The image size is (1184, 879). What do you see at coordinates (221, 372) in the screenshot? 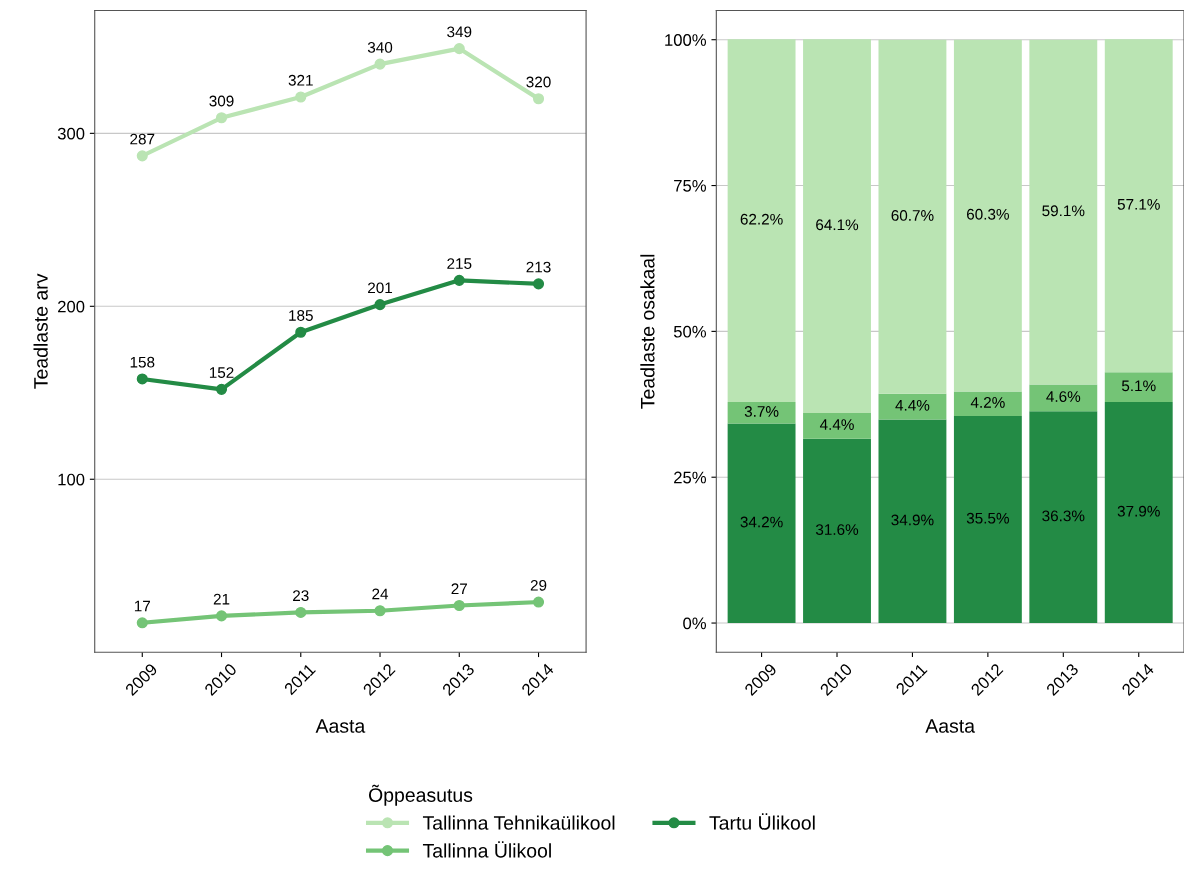
I see `data-label: 152` at bounding box center [221, 372].